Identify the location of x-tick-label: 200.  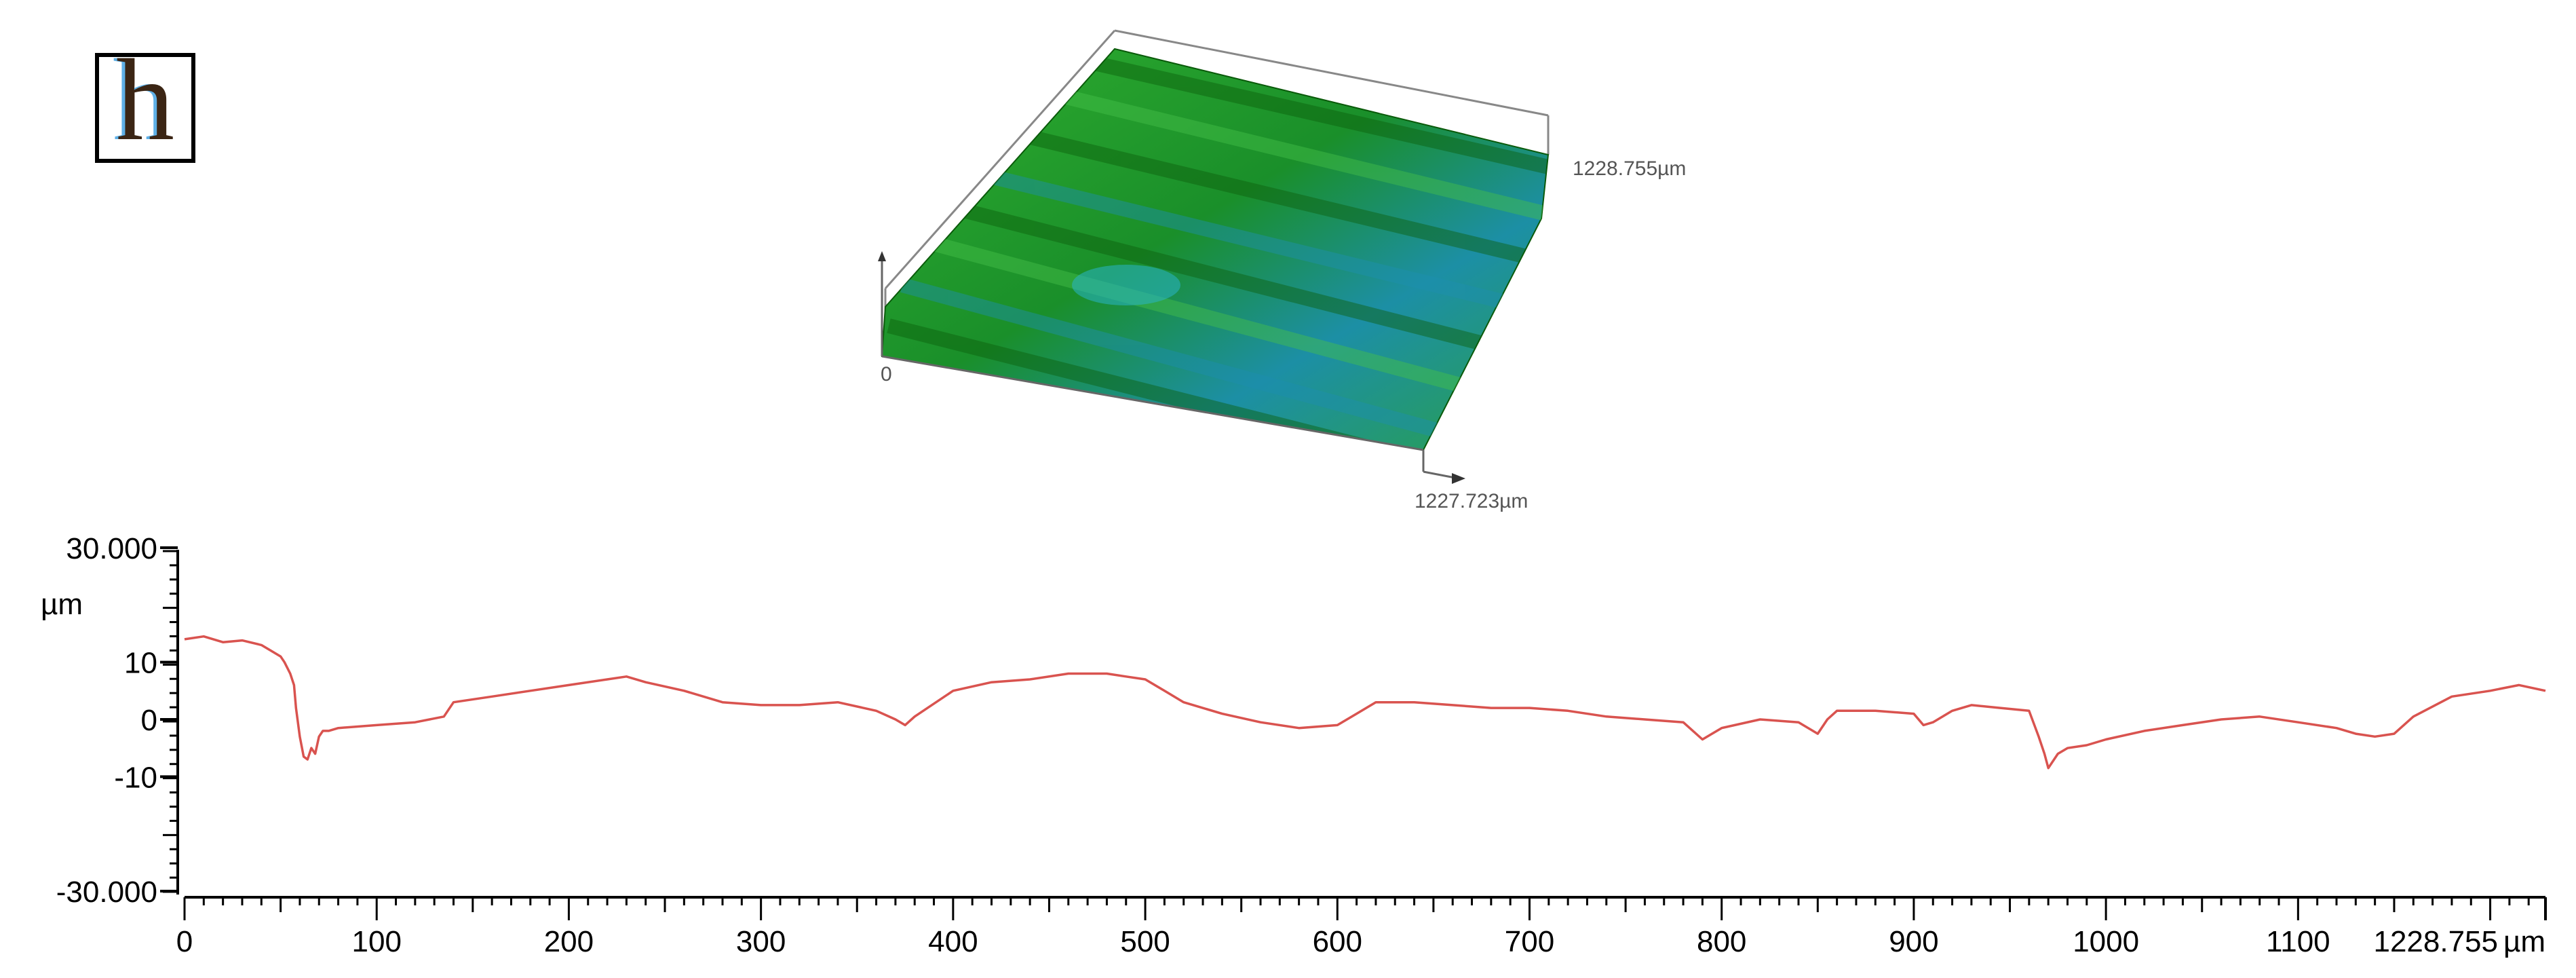
(569, 942).